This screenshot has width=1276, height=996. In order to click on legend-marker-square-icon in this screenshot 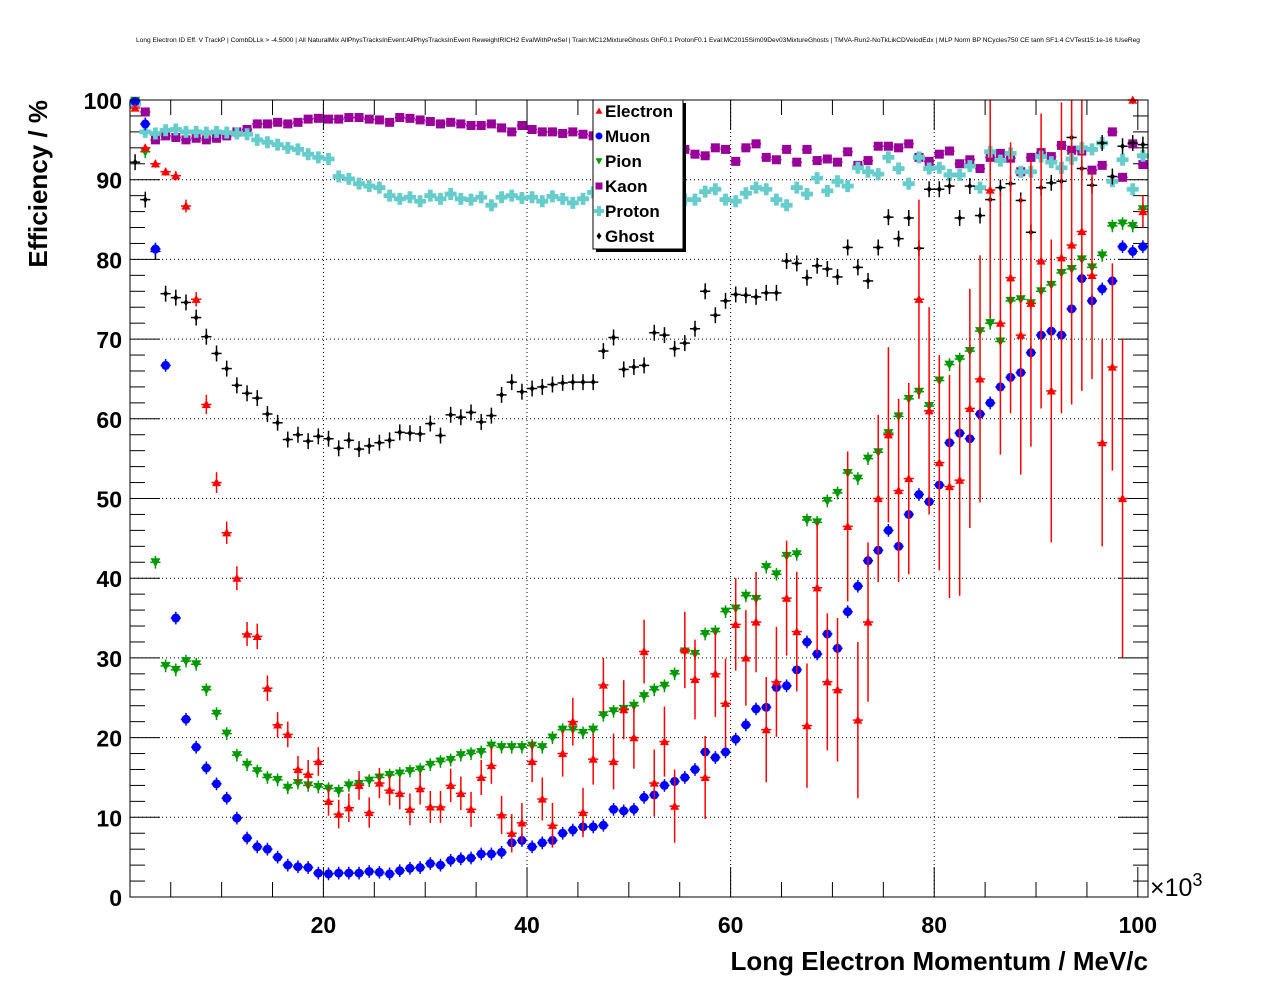, I will do `click(599, 186)`.